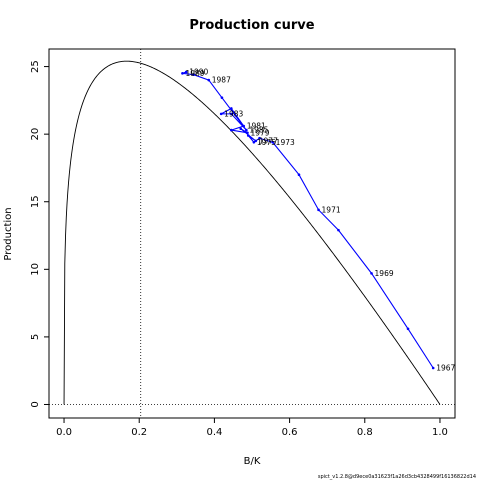  I want to click on y-axis-label: Production, so click(8, 233).